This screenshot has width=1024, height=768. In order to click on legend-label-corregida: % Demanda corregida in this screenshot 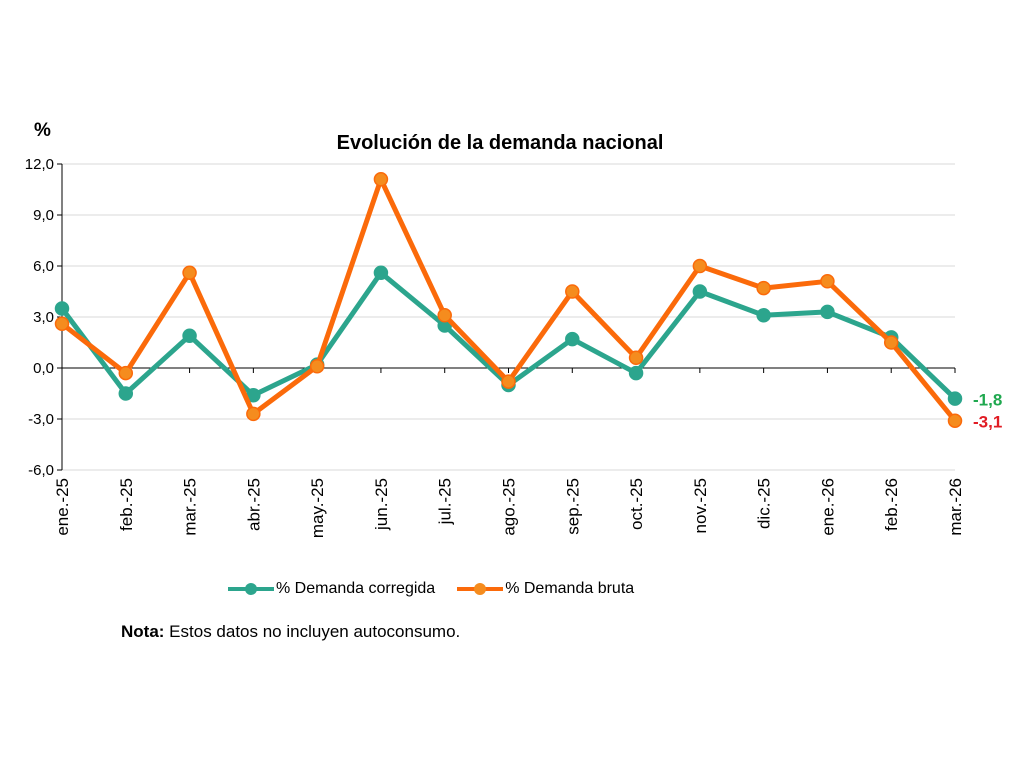, I will do `click(356, 588)`.